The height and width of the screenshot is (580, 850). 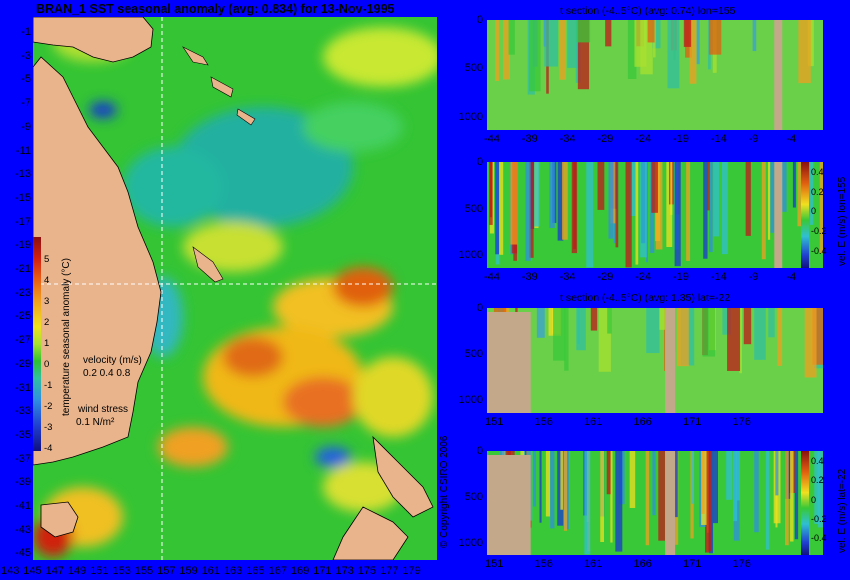 I want to click on wind-legend-scale: 0.1 N/m², so click(x=95, y=422).